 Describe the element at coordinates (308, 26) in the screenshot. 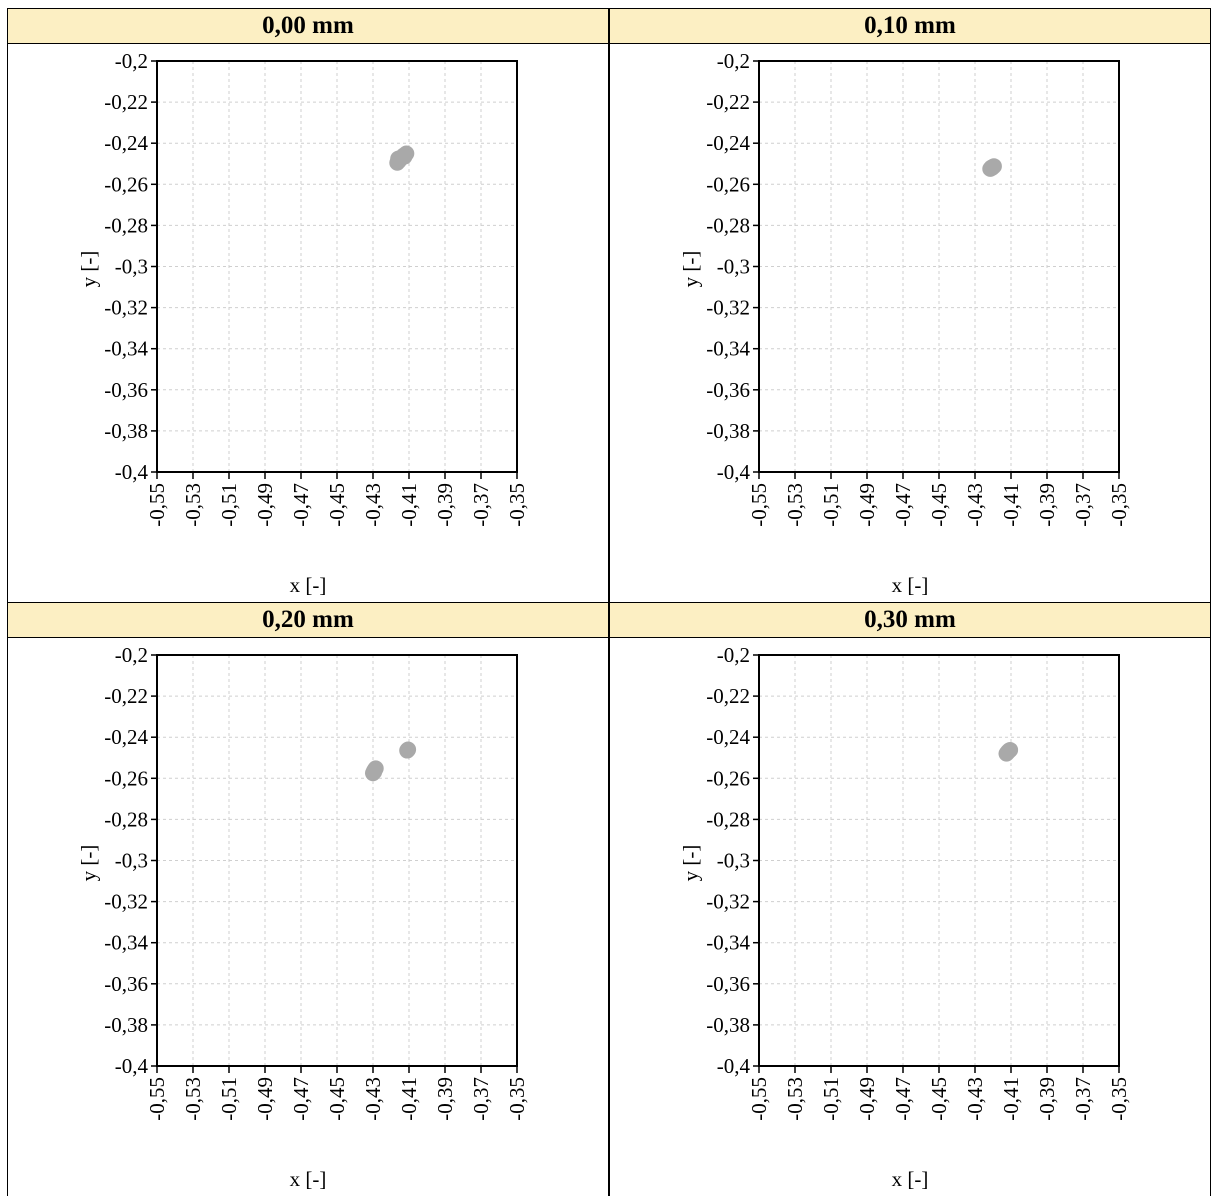

I see `panel-title: 0,00 mm` at that location.